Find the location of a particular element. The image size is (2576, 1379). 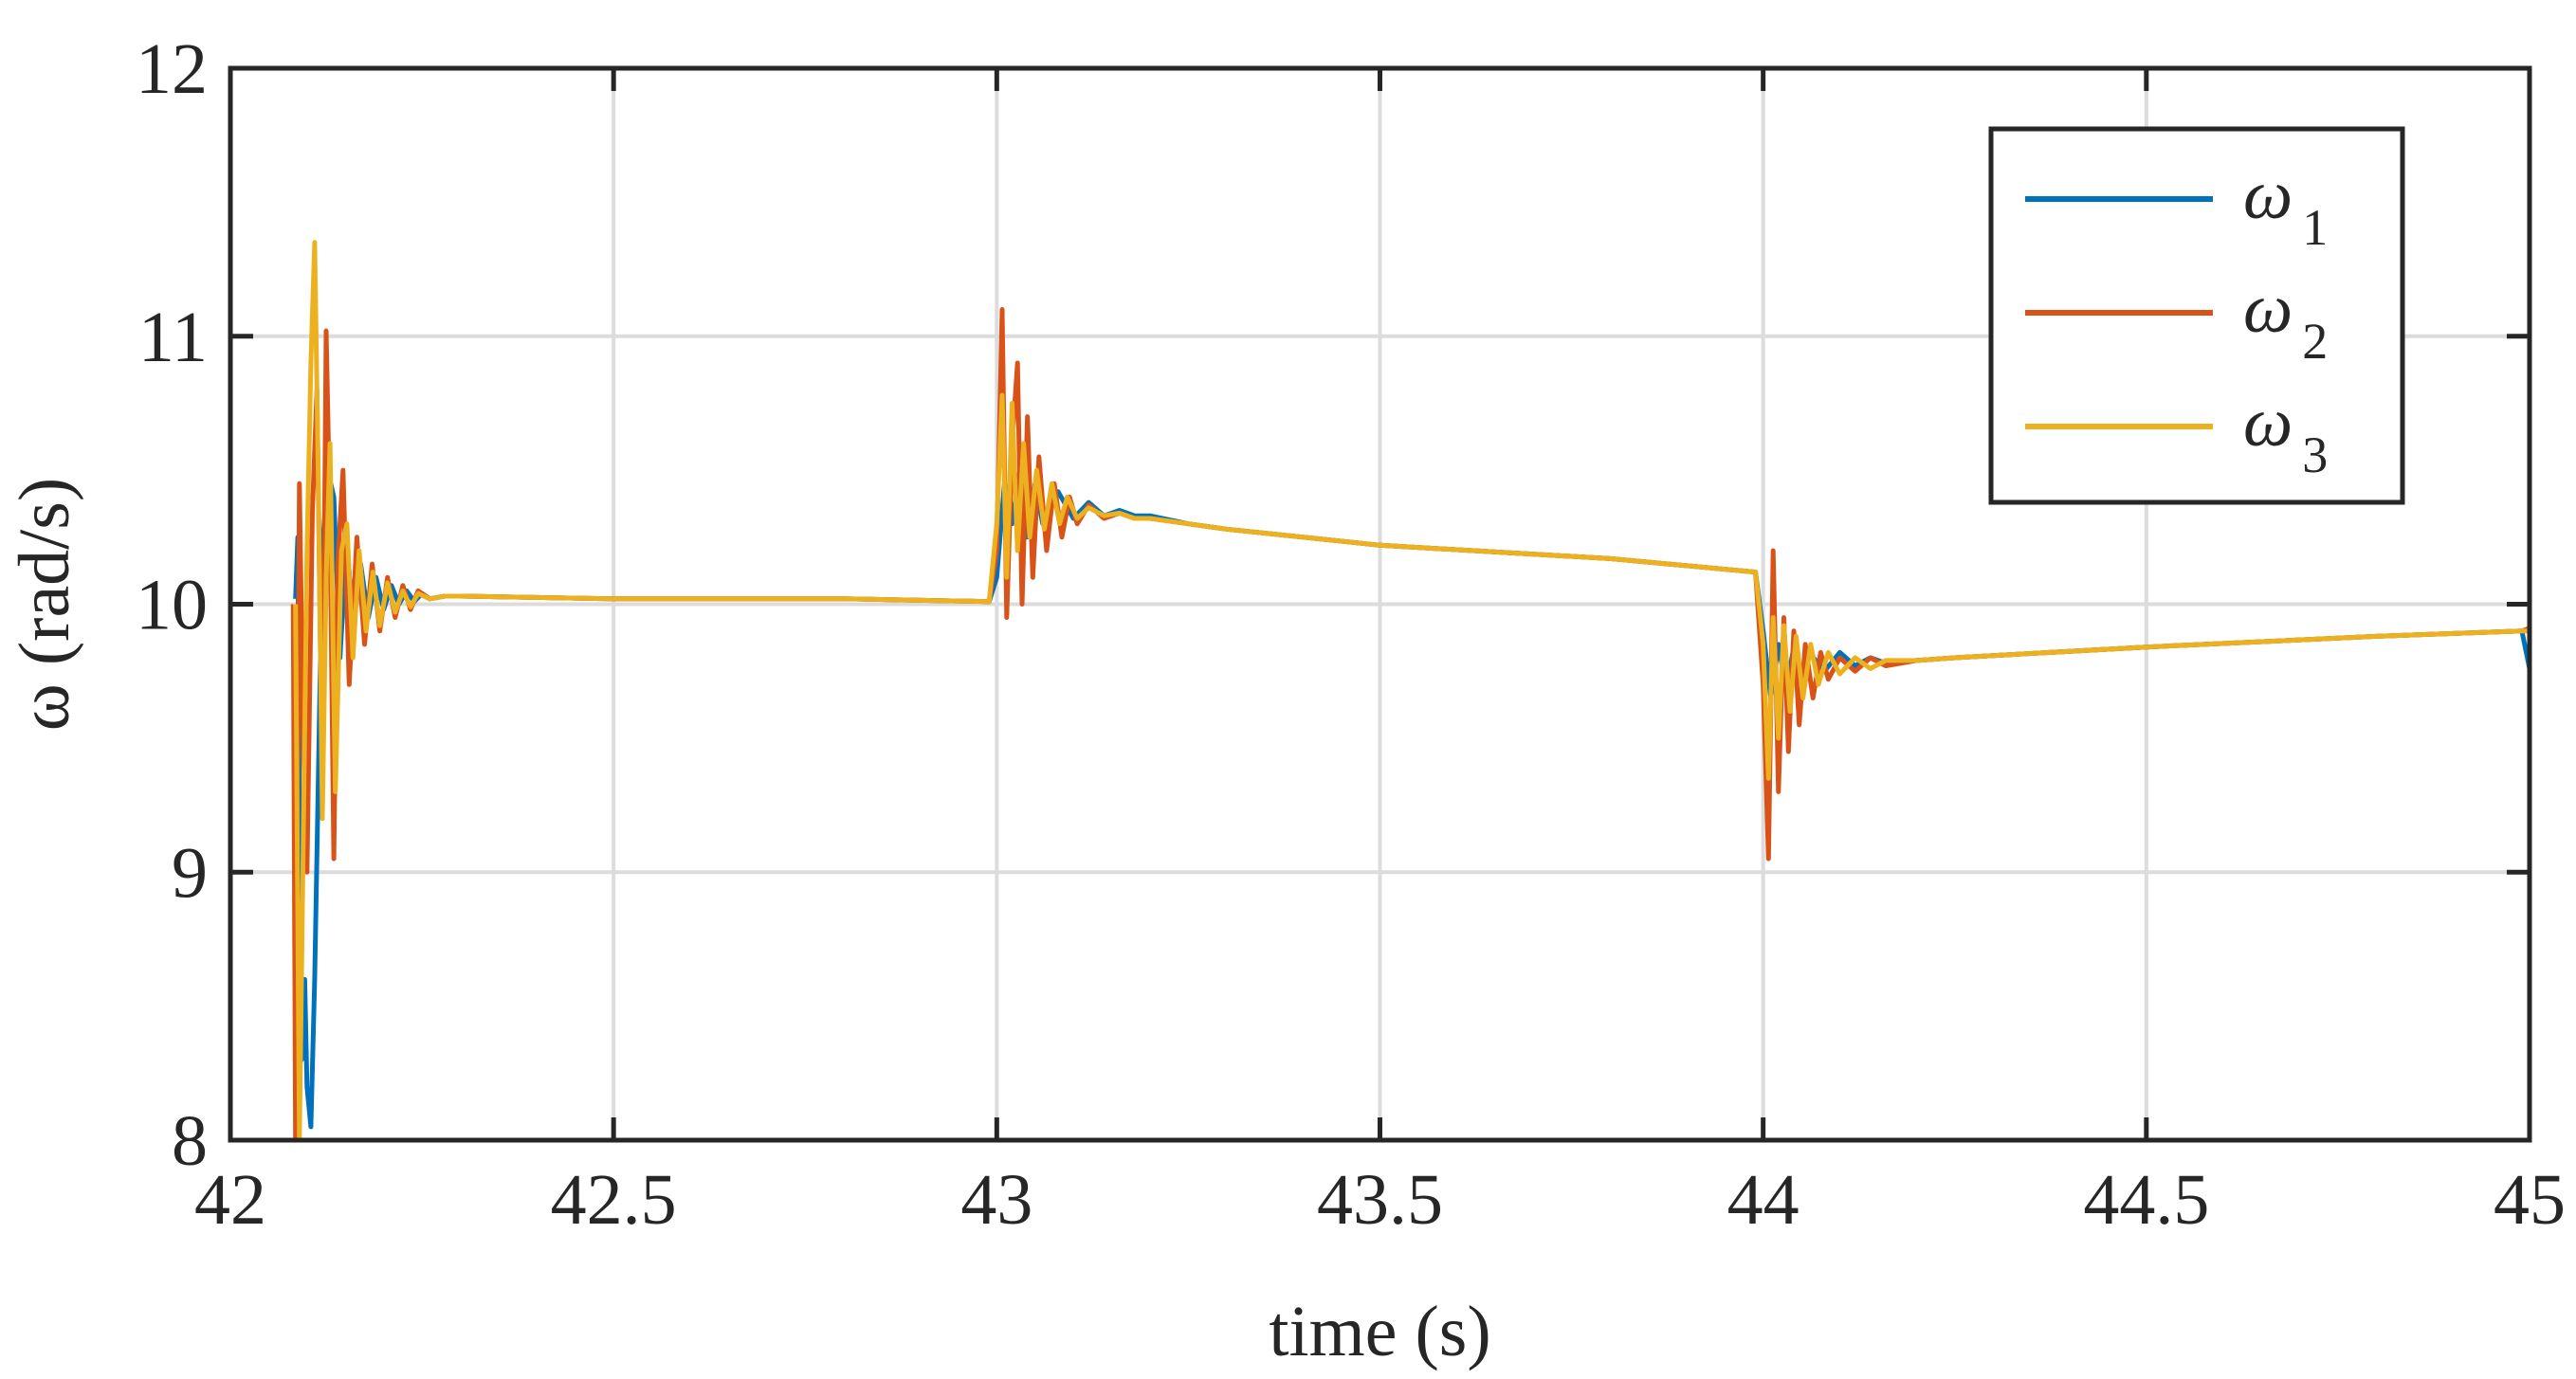

legend: ω 1 ω 2 ω 3 is located at coordinates (2196, 316).